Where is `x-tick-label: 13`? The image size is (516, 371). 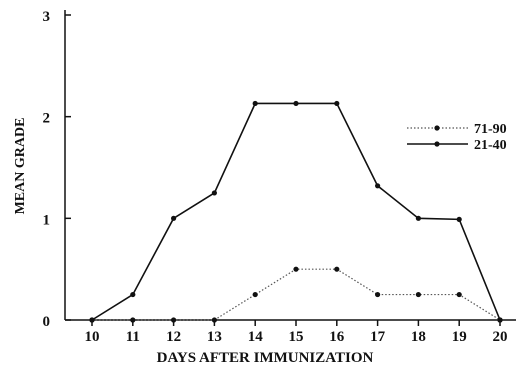 x-tick-label: 13 is located at coordinates (214, 337).